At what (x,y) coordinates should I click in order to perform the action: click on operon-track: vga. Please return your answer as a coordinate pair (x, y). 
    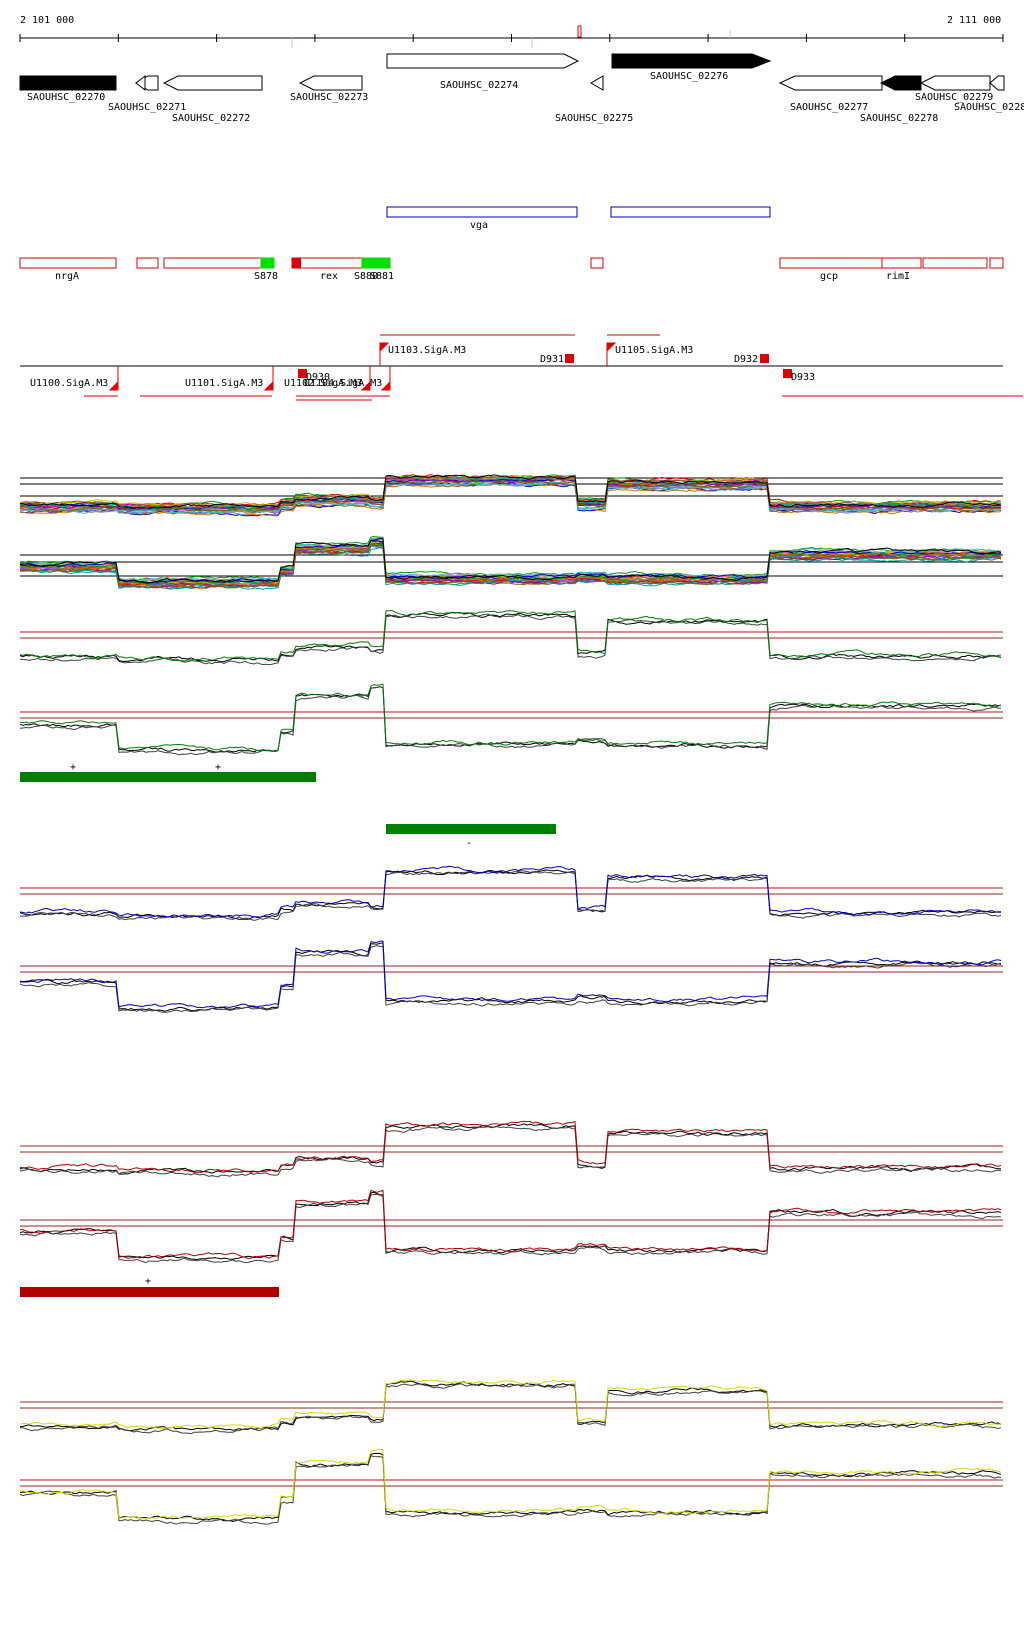
    Looking at the image, I should click on (578, 218).